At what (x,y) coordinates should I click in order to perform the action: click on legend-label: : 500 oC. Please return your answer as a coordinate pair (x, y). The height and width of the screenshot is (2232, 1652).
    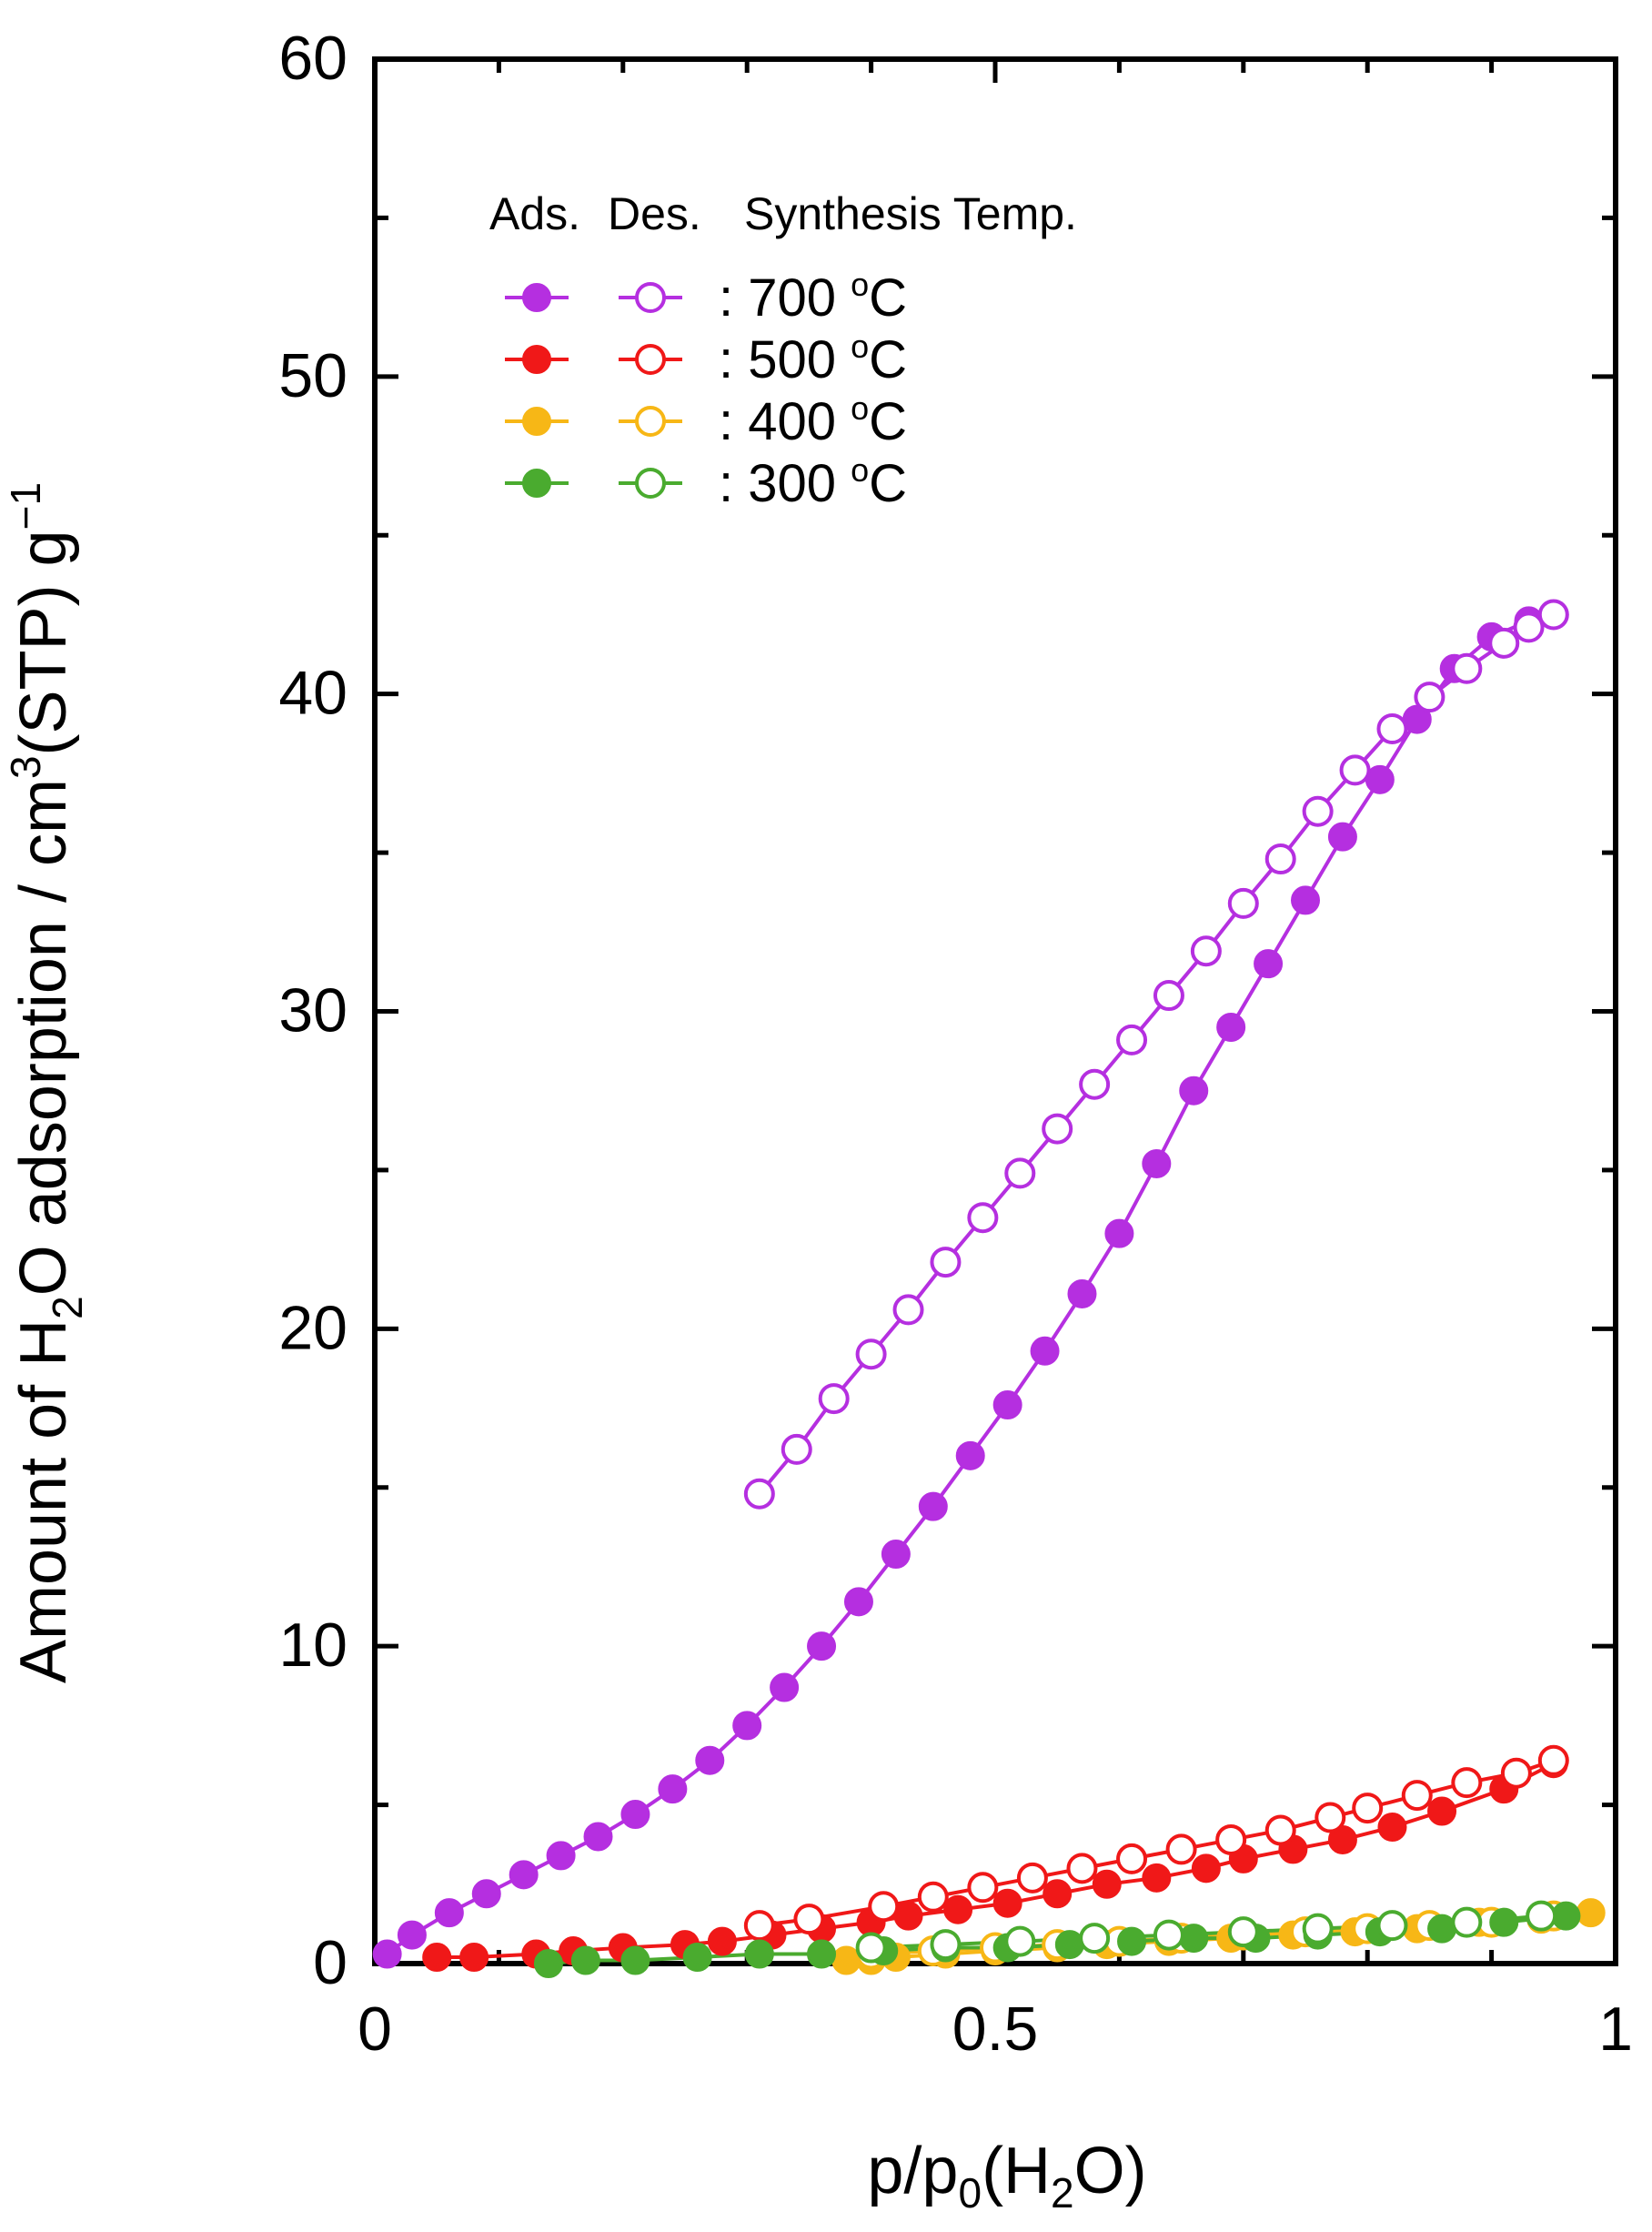
    Looking at the image, I should click on (813, 358).